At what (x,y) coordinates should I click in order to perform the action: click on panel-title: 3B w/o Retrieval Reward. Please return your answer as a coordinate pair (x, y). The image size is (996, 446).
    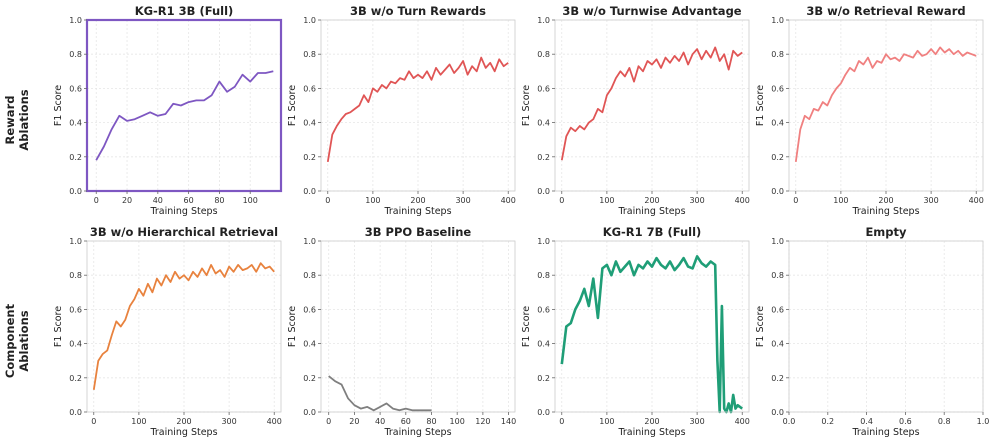
    Looking at the image, I should click on (885, 11).